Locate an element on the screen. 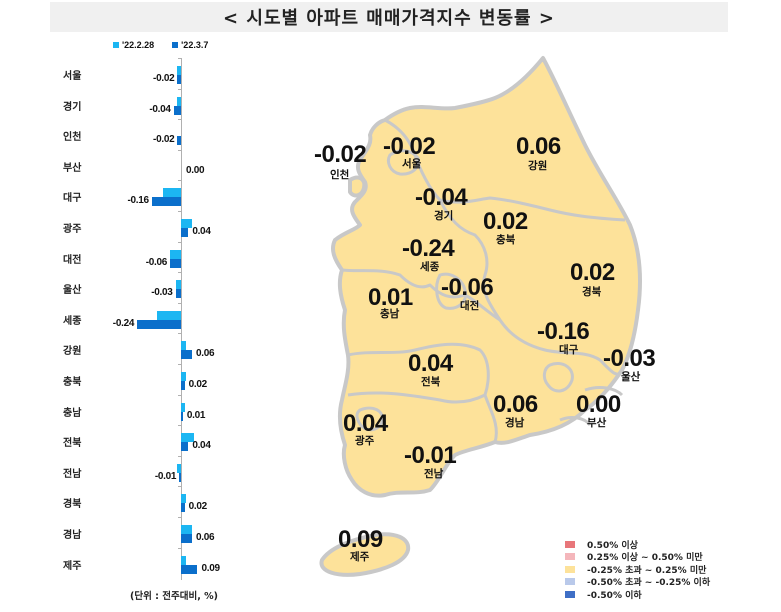 The width and height of the screenshot is (781, 612). bar-row: 전남 -0.01 is located at coordinates (160, 472).